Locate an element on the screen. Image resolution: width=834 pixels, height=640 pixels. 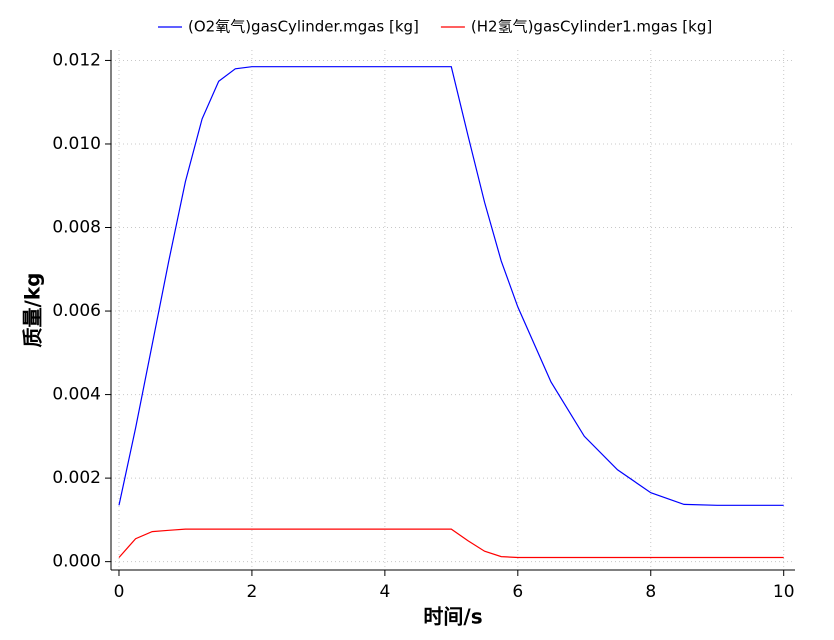
y-tick-label: 0.000 is located at coordinates (76, 562).